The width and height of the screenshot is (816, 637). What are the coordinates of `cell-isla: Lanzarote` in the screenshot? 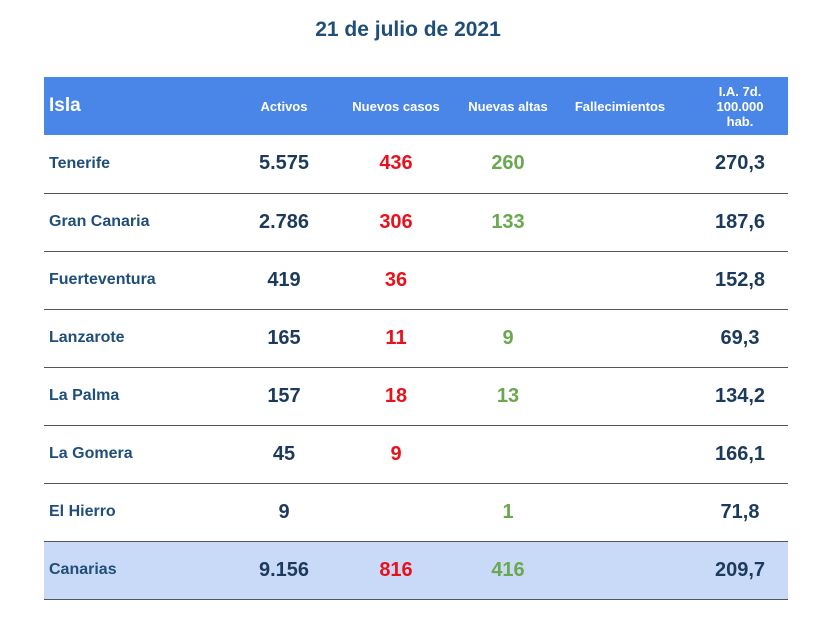 It's located at (87, 337).